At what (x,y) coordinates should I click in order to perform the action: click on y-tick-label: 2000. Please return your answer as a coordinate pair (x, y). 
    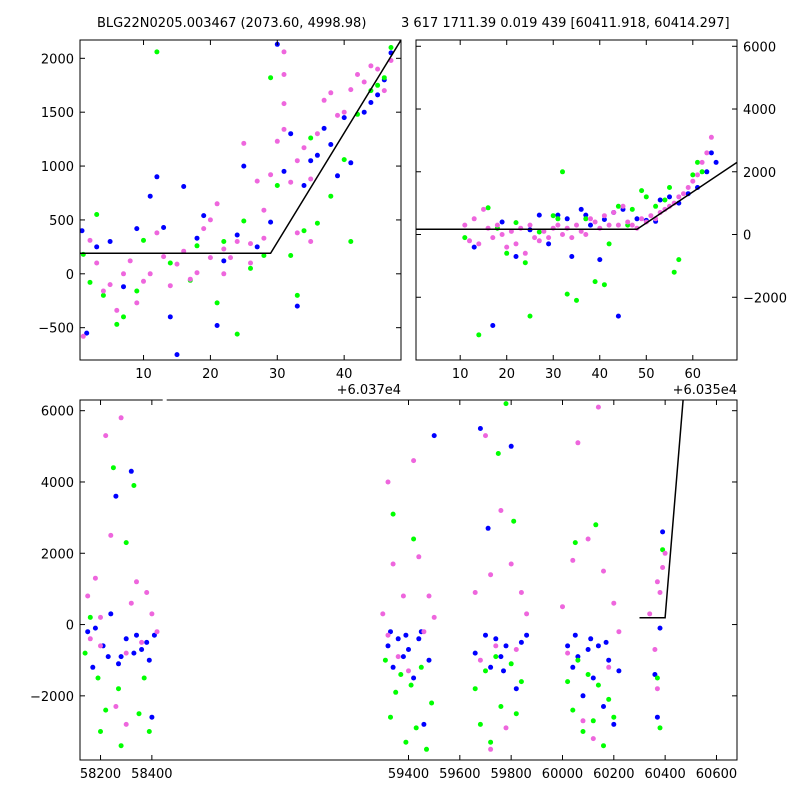
    Looking at the image, I should click on (57, 554).